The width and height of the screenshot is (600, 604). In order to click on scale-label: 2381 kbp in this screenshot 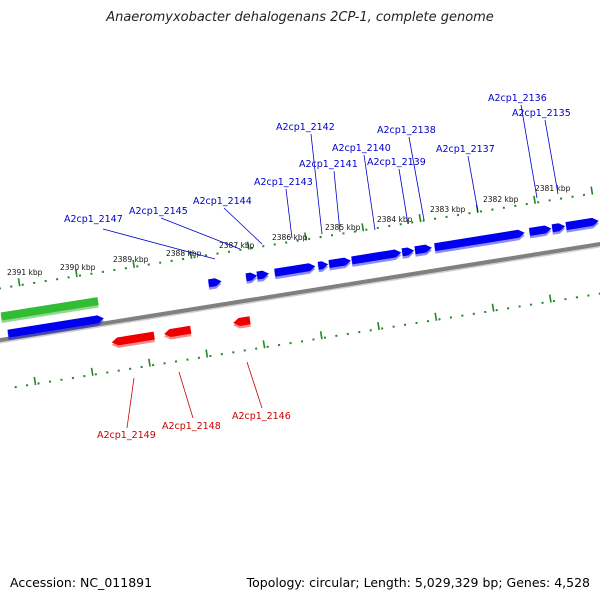, I will do `click(553, 188)`.